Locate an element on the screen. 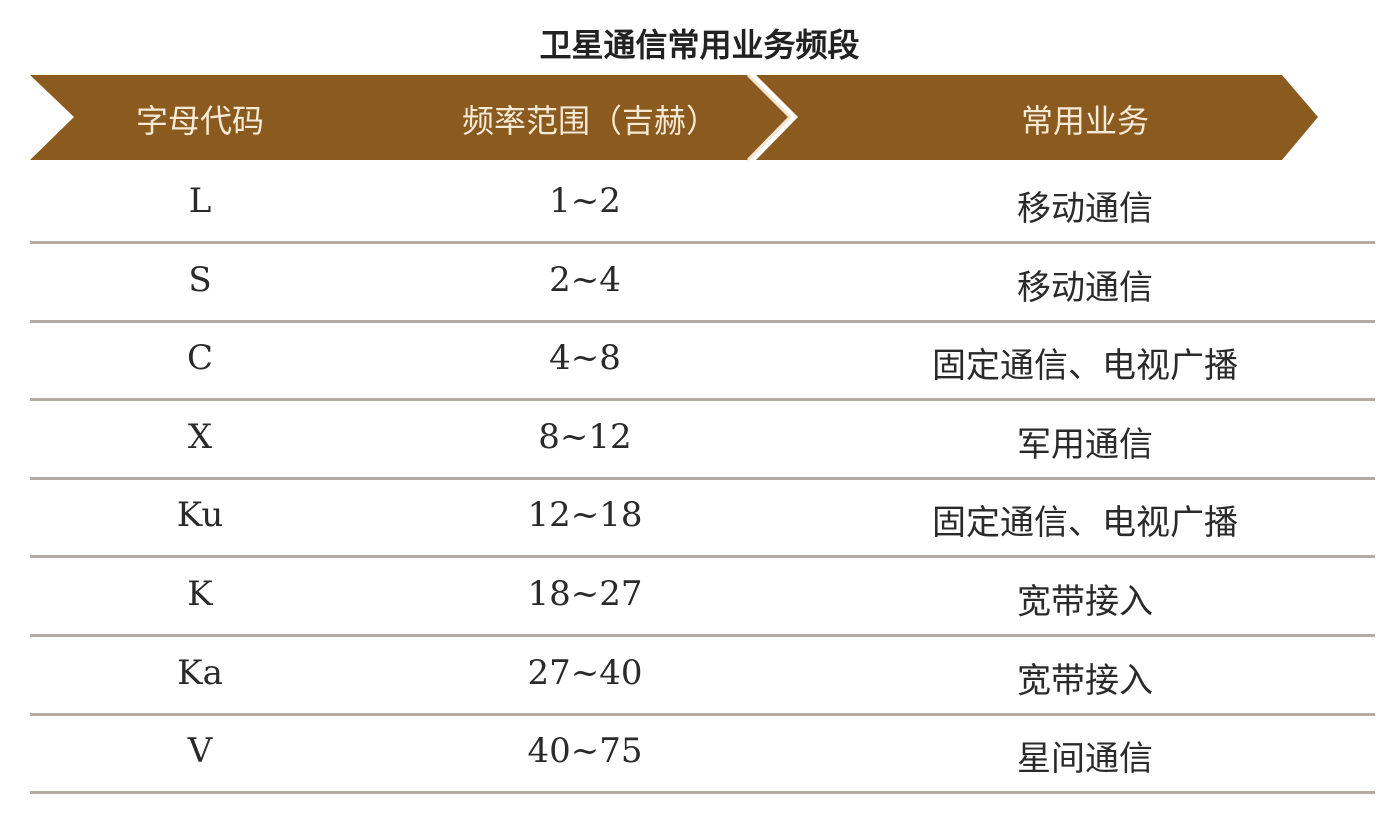  header-segment-right-body is located at coordinates (1037, 117).